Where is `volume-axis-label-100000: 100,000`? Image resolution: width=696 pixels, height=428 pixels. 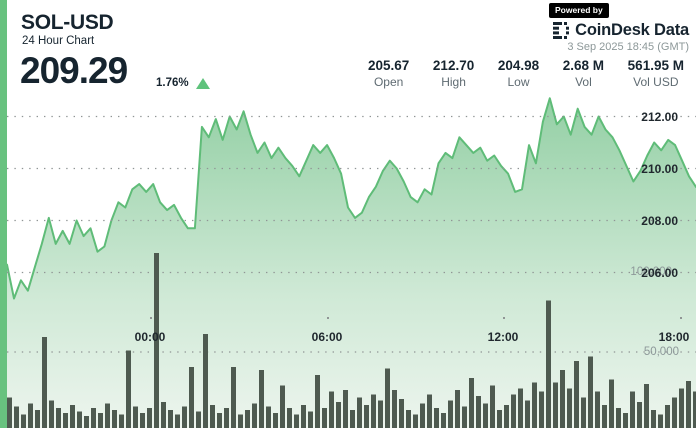
volume-axis-label-100000: 100,000 is located at coordinates (651, 272).